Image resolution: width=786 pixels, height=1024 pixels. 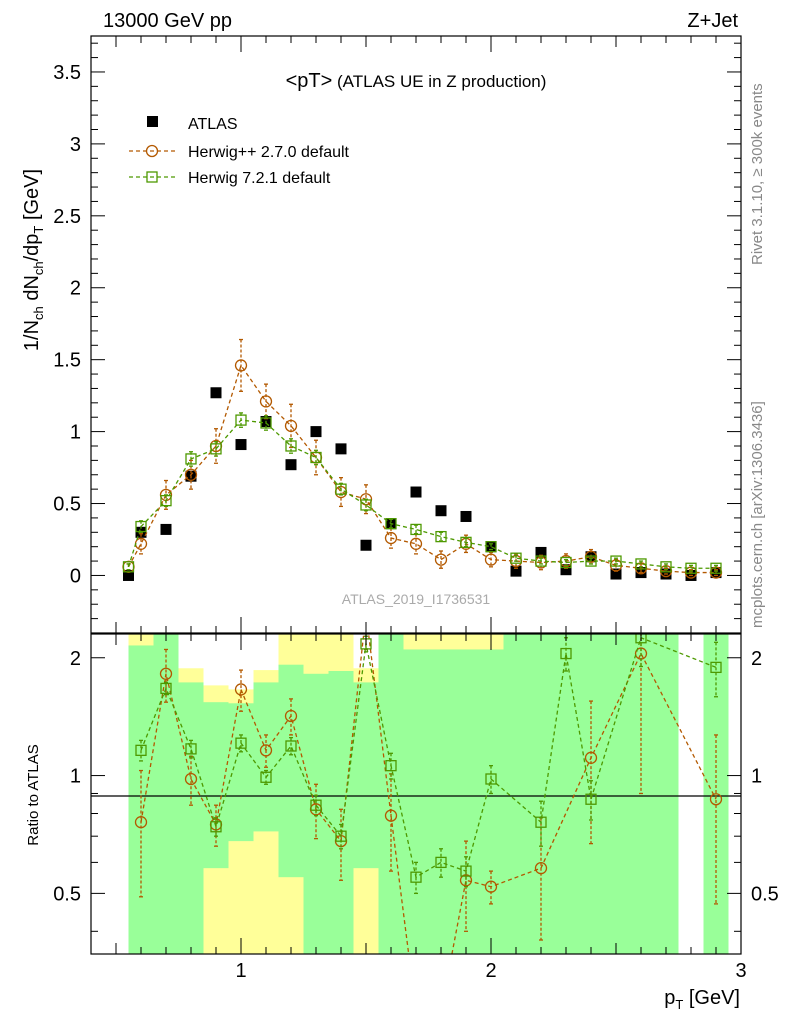 What do you see at coordinates (152, 121) in the screenshot?
I see `legend-marker-atlas` at bounding box center [152, 121].